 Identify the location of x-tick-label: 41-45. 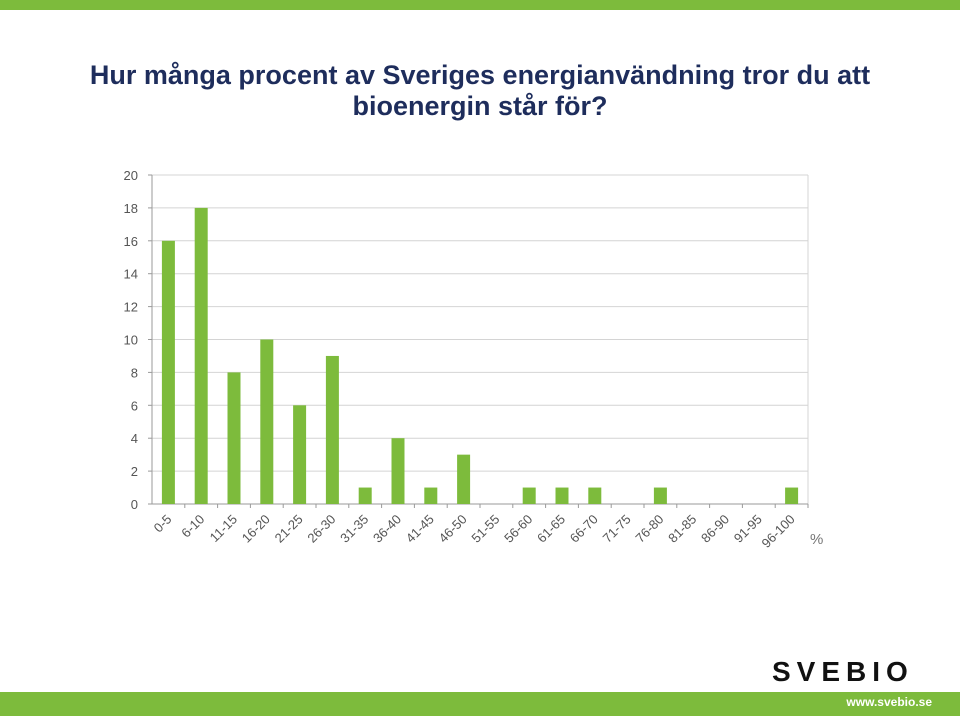
(420, 529).